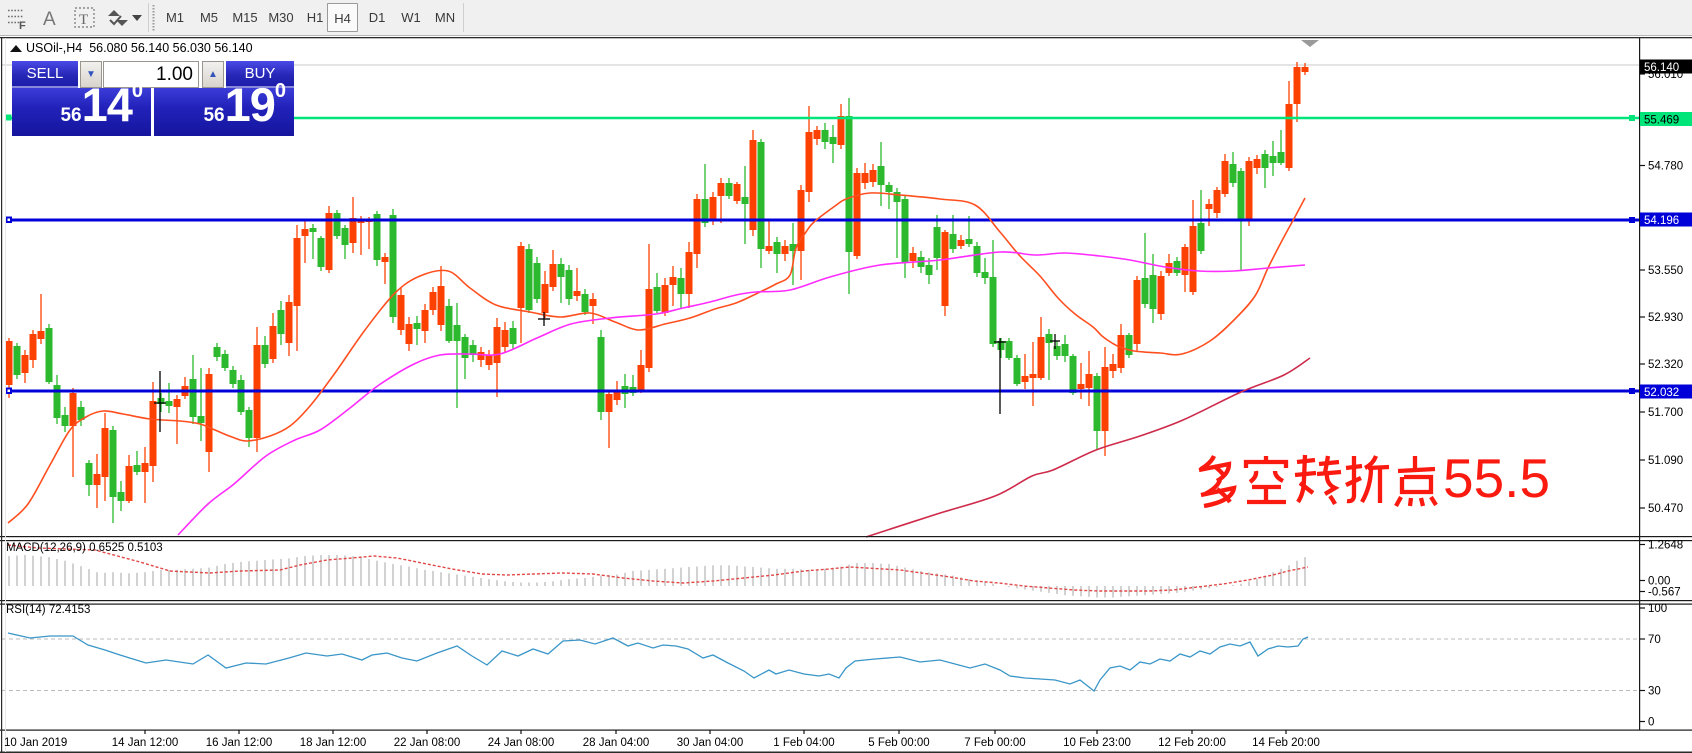 This screenshot has height=753, width=1692. What do you see at coordinates (1665, 365) in the screenshot?
I see `svg-text: 52.320` at bounding box center [1665, 365].